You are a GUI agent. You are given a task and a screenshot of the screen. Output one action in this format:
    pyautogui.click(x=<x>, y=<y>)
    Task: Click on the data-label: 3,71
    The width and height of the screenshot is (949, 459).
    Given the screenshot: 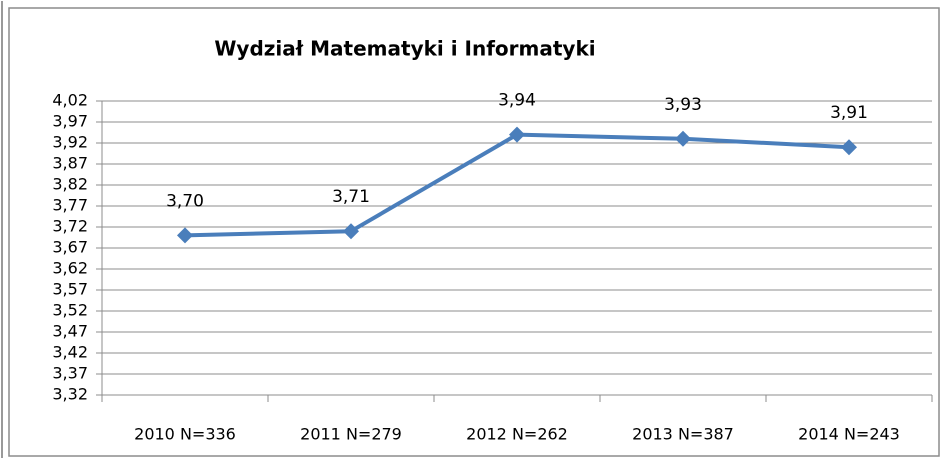 What is the action you would take?
    pyautogui.click(x=351, y=197)
    